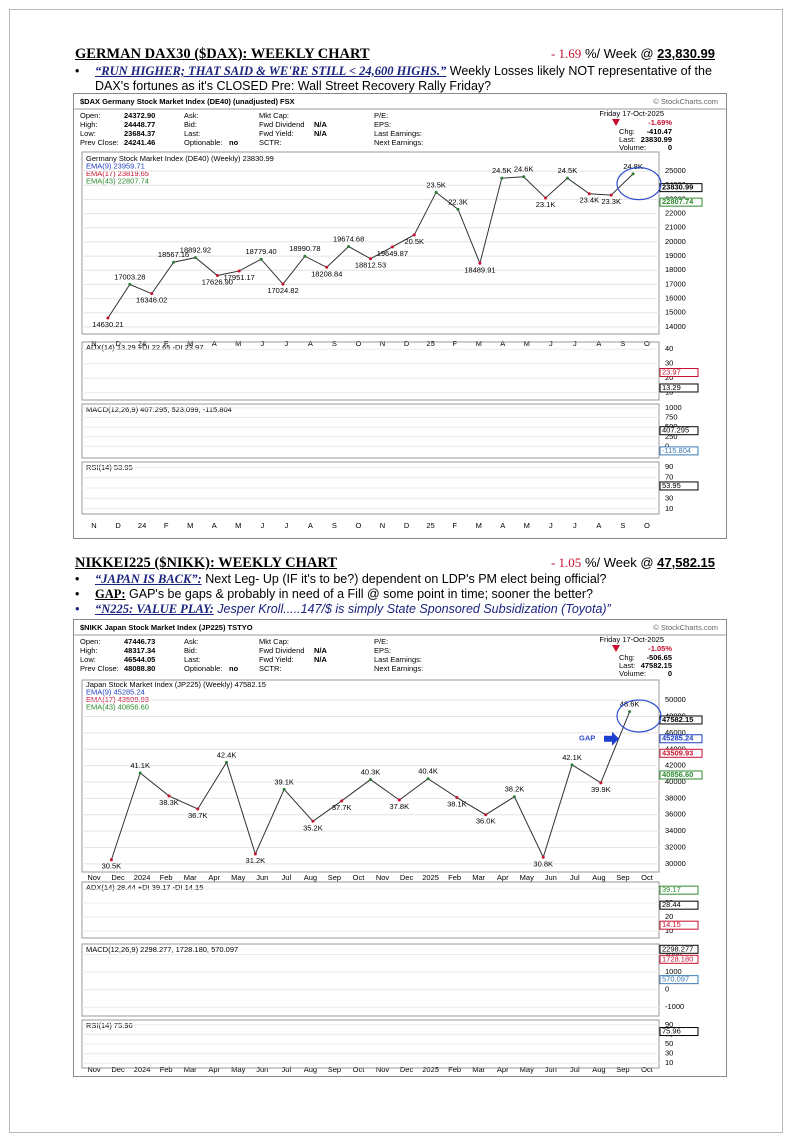  Describe the element at coordinates (675, 326) in the screenshot. I see `y-tick-label: 14000` at that location.